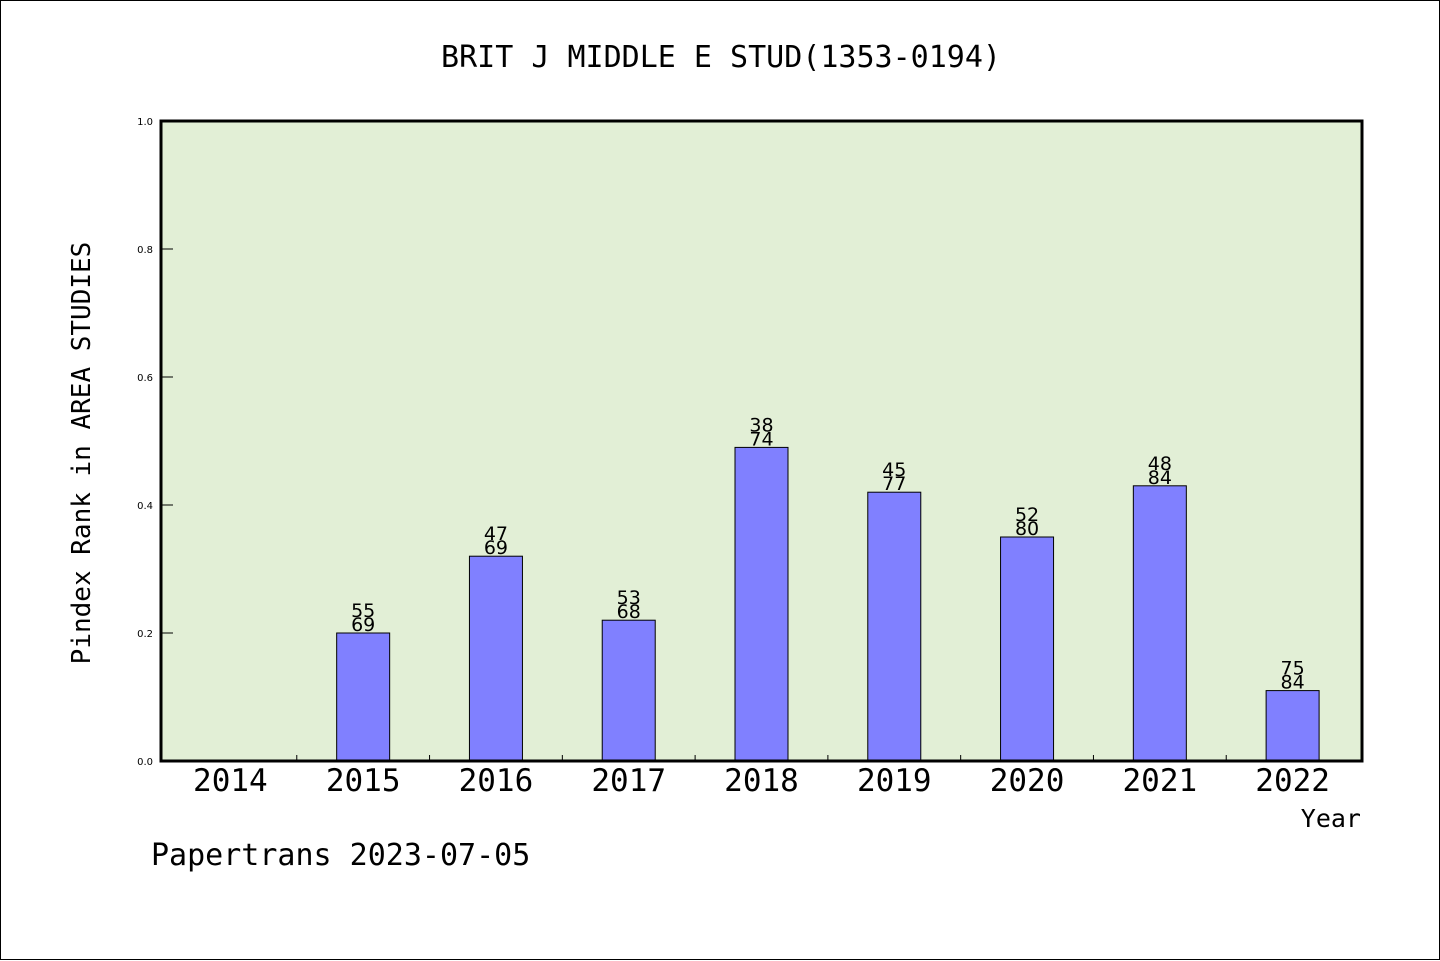  I want to click on bar-label-rank: 55, so click(363, 611).